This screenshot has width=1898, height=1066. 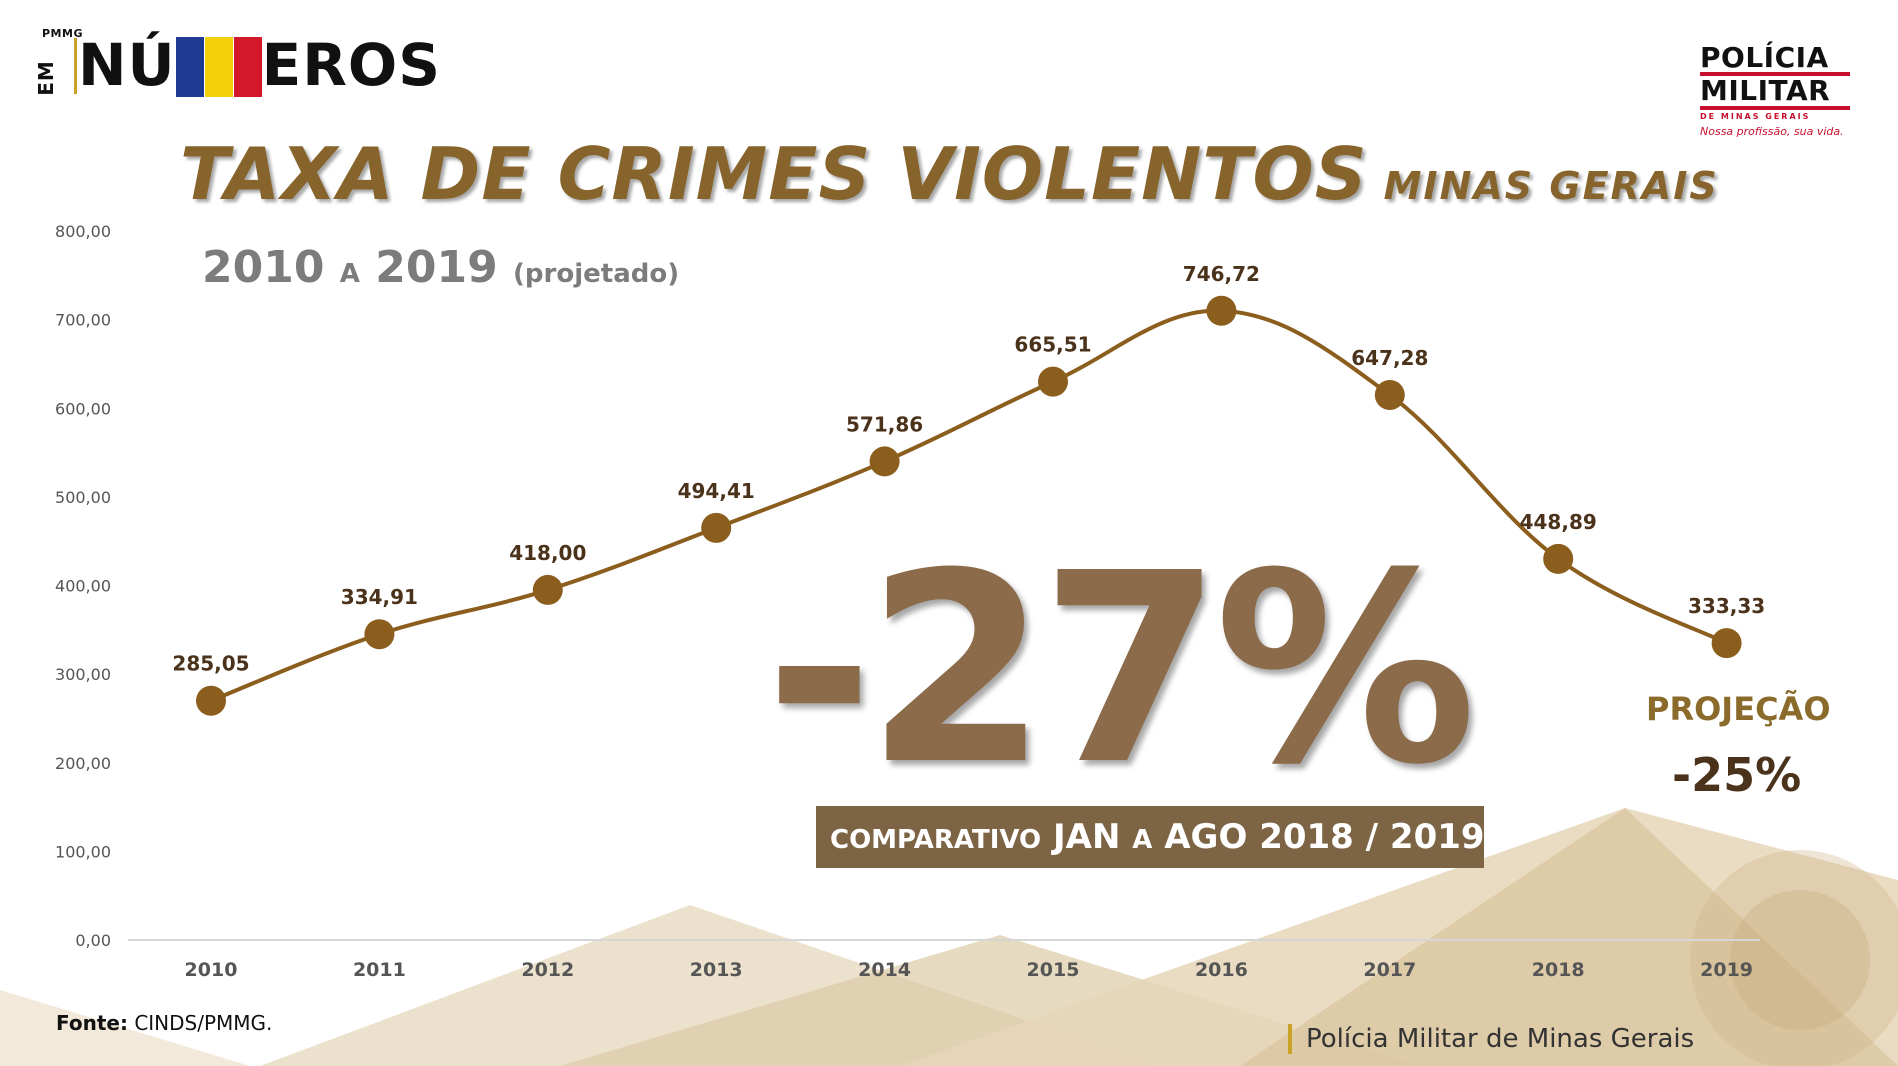 I want to click on y-tick-label: 300,00, so click(x=83, y=674).